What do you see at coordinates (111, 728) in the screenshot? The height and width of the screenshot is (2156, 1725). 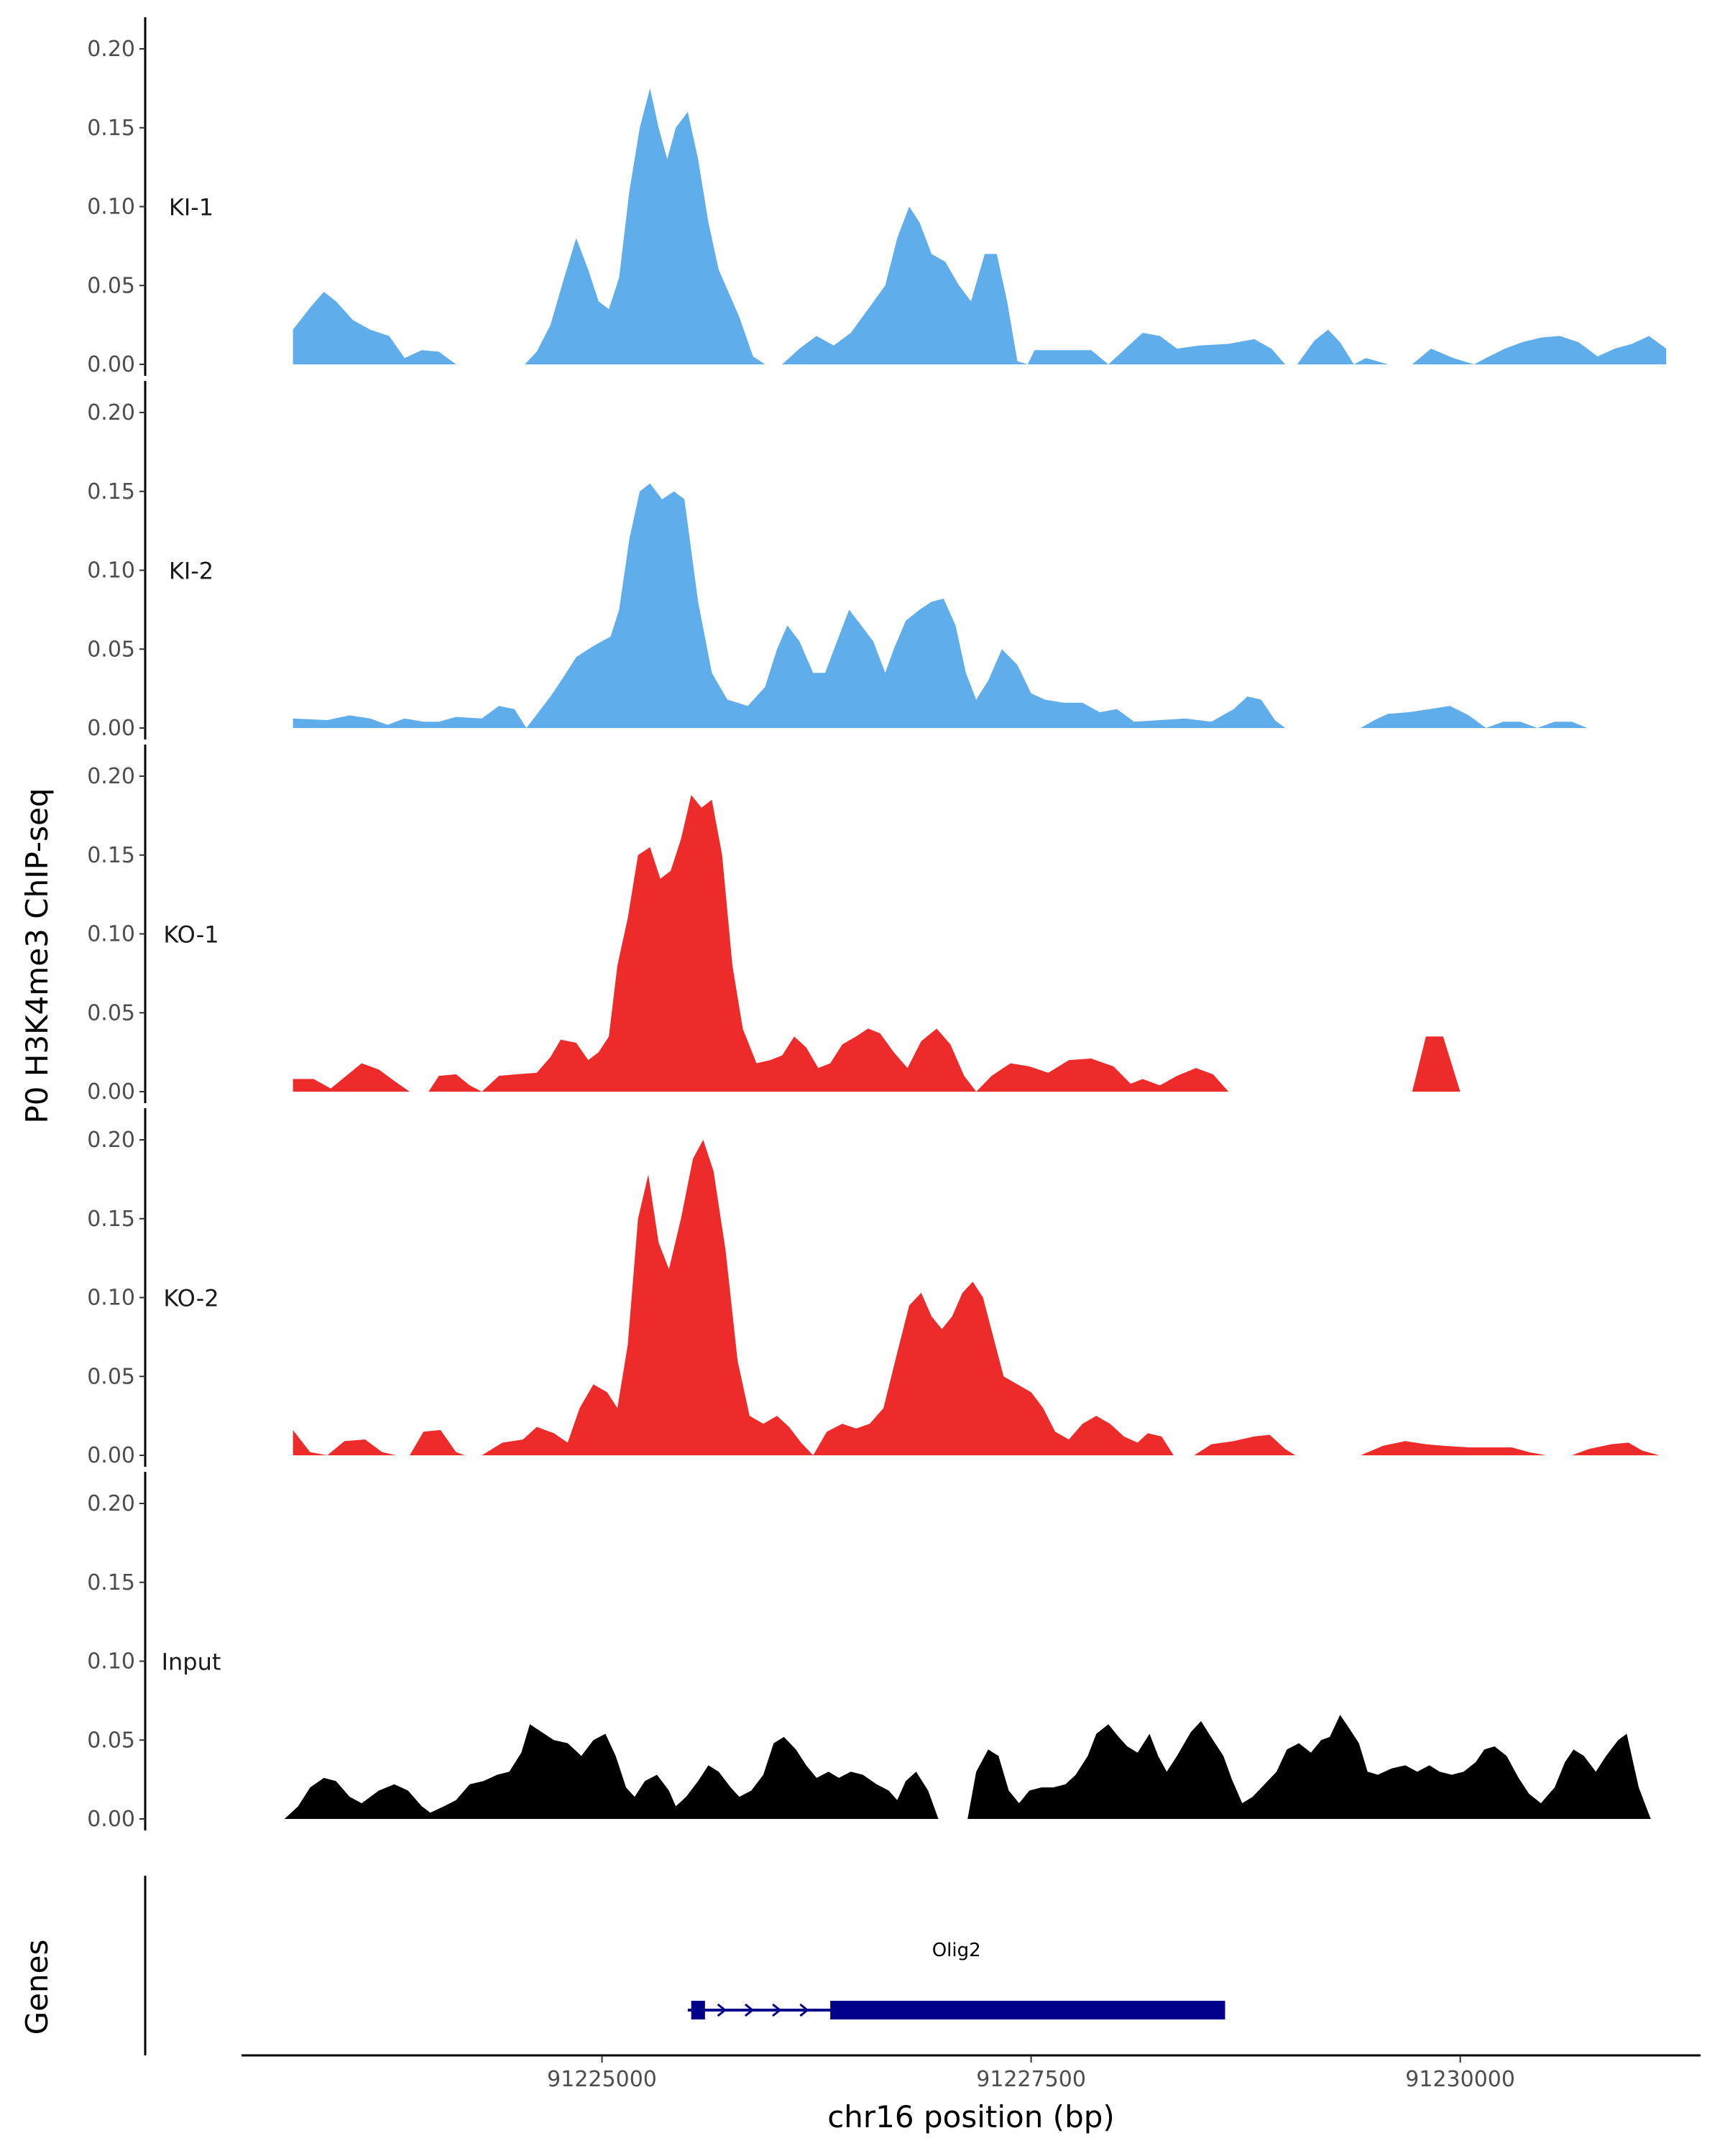 I see `y-tick-label-ki-2: 0.00` at bounding box center [111, 728].